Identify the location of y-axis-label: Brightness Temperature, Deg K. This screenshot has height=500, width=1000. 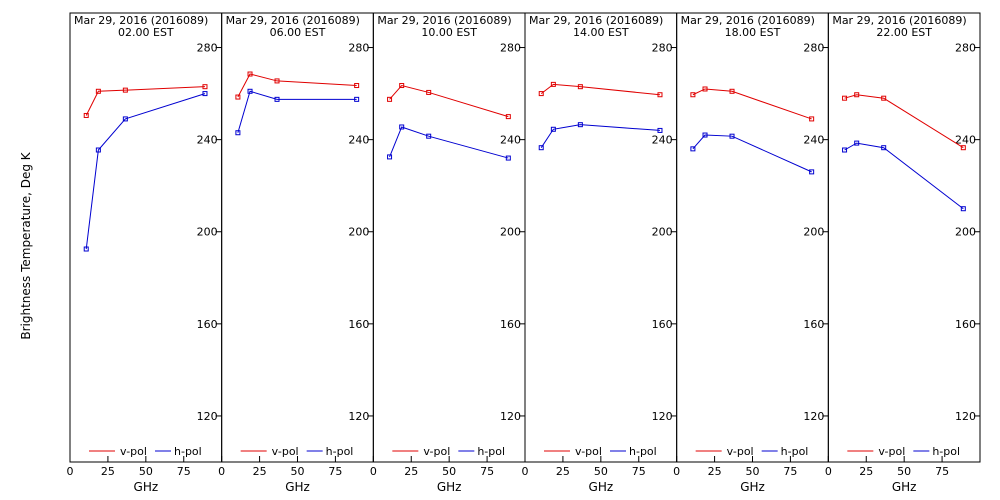
(26, 245).